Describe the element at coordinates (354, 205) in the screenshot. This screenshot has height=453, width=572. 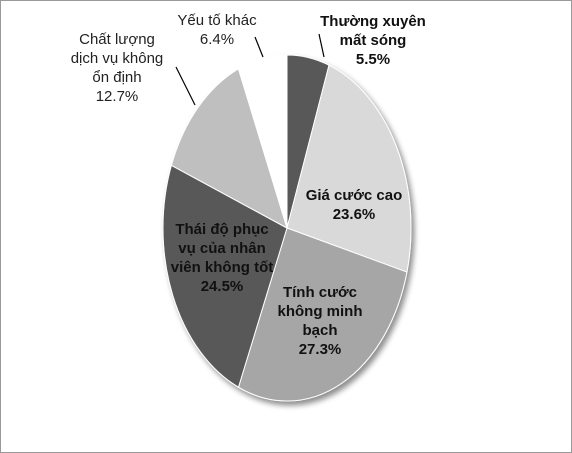
I see `slice-label-2: Giá cước cao 23.6%` at that location.